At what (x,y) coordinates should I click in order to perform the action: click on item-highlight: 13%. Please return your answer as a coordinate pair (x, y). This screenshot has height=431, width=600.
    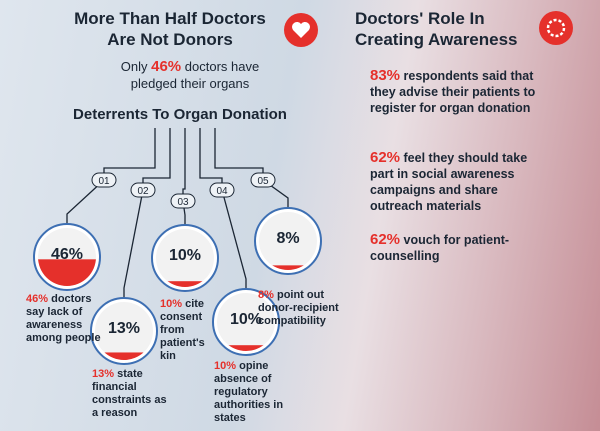
    Looking at the image, I should click on (103, 374).